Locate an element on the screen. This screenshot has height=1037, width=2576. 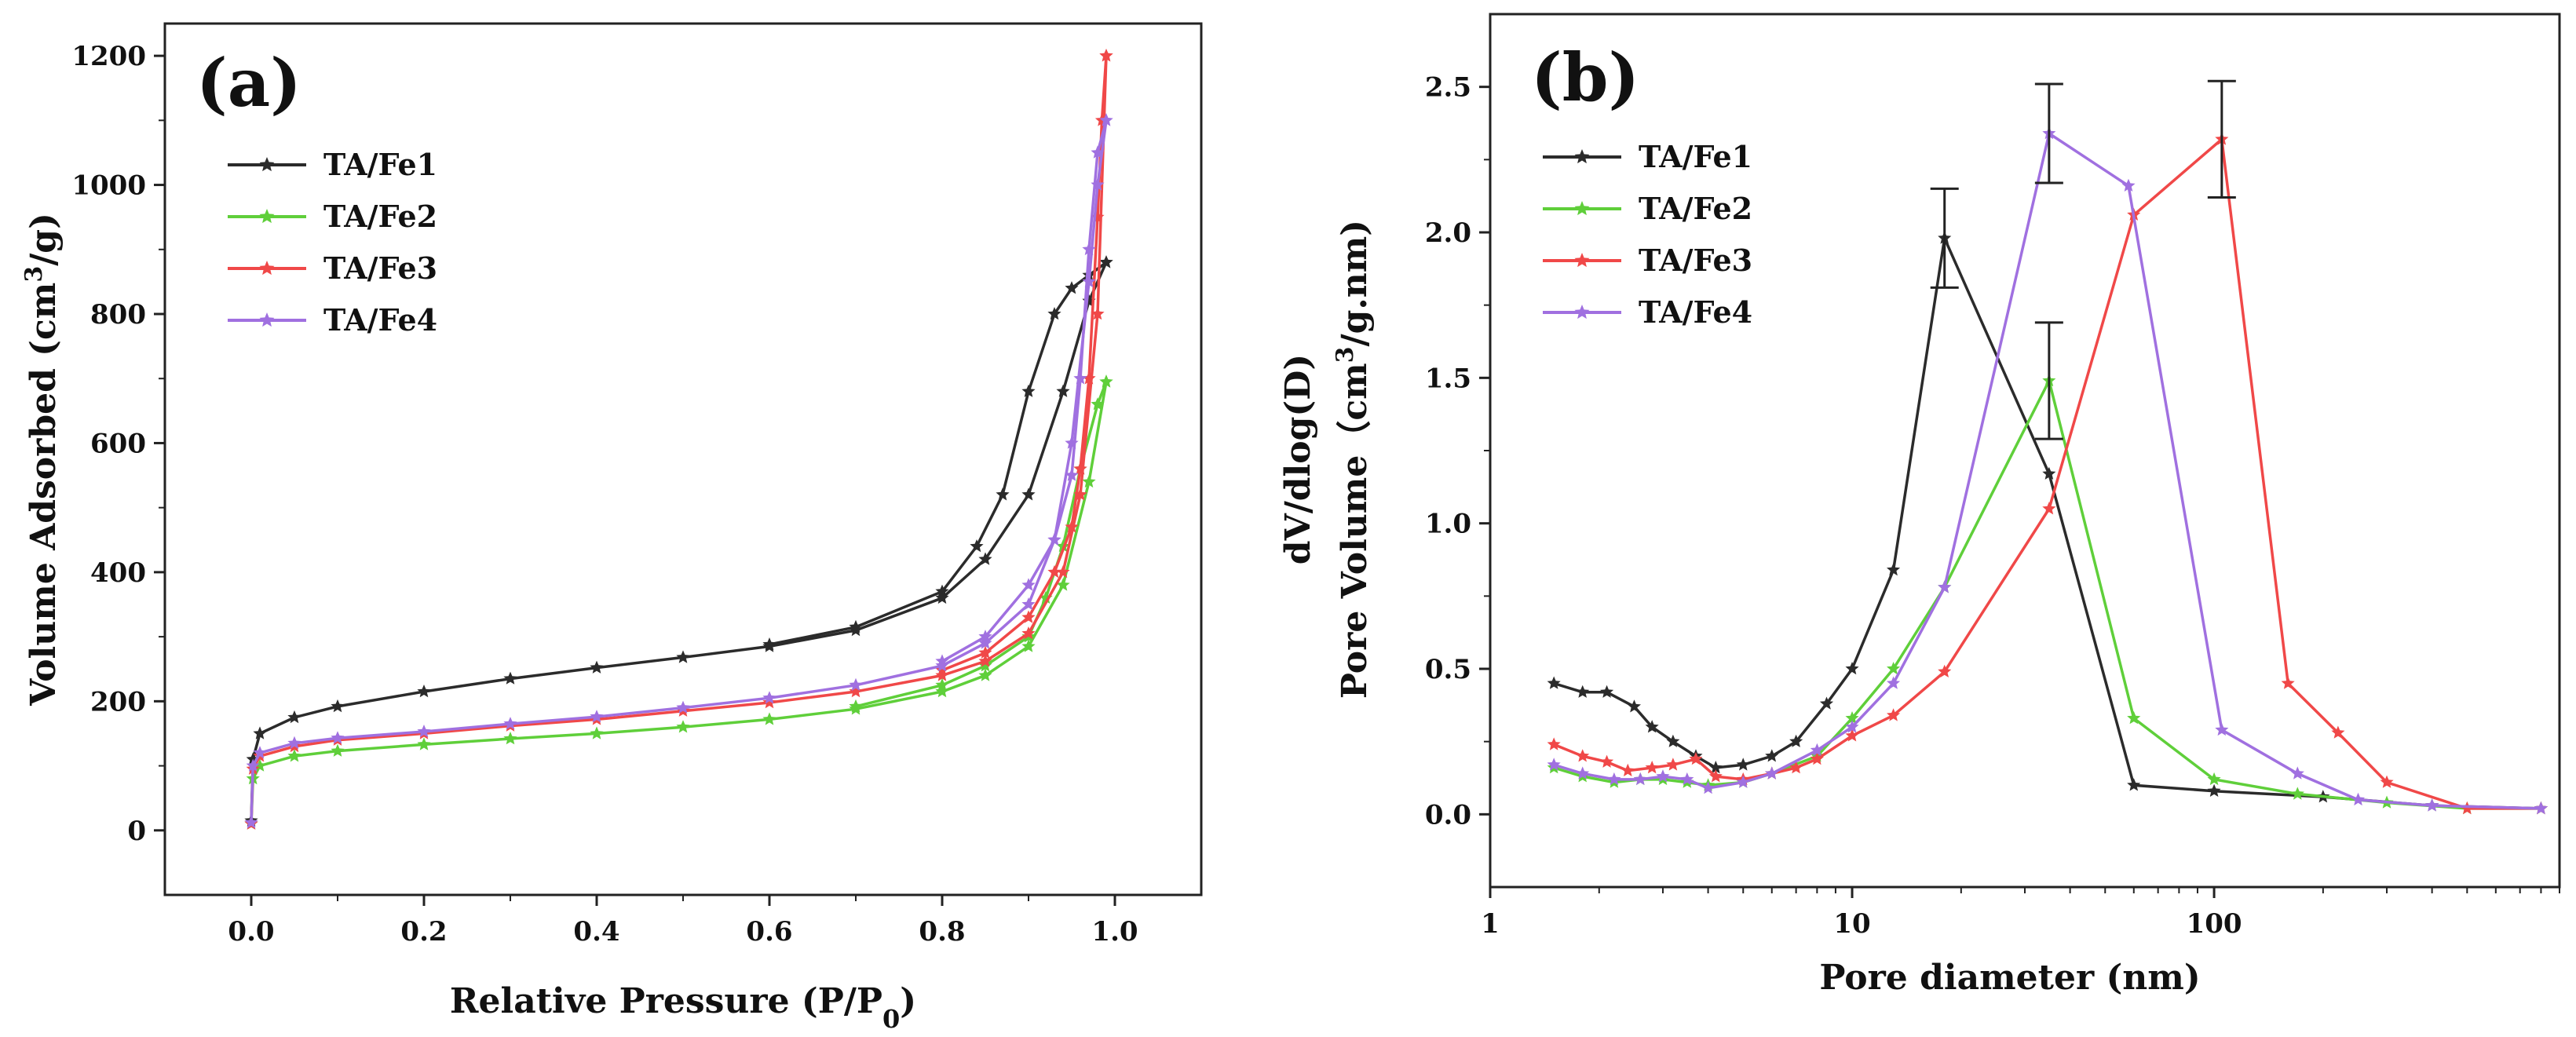
panel-a-label: (a) is located at coordinates (248, 83).